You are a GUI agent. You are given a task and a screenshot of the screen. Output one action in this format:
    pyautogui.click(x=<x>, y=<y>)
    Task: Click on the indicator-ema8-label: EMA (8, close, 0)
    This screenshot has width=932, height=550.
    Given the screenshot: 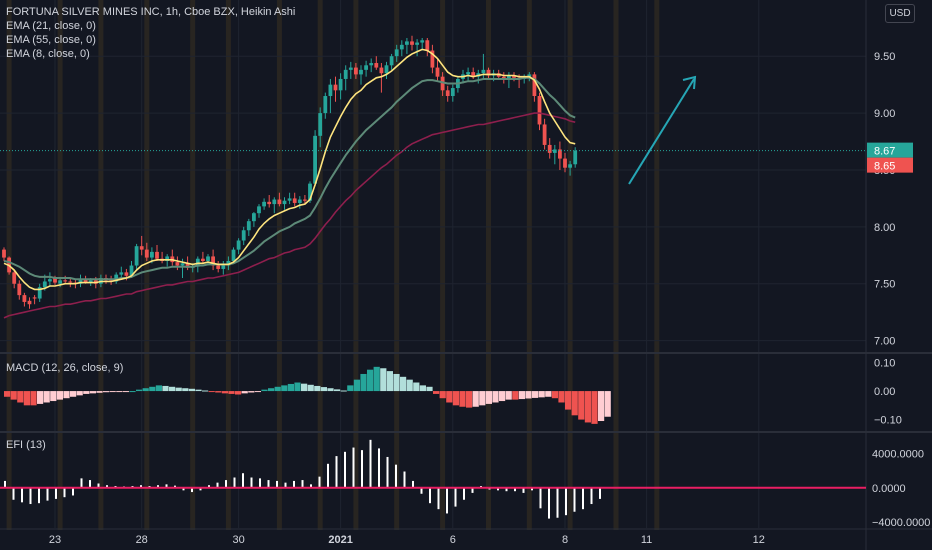 What is the action you would take?
    pyautogui.click(x=48, y=54)
    